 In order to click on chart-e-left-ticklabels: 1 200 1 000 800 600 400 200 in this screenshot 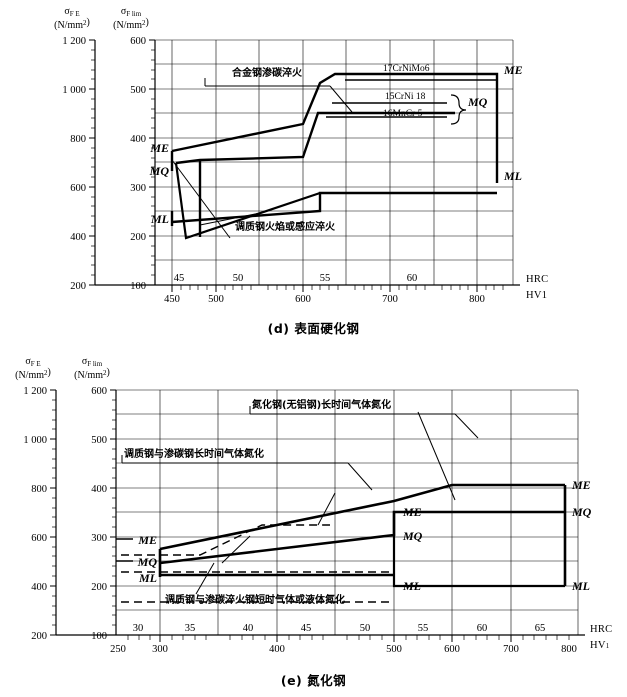, I will do `click(35, 514)`.